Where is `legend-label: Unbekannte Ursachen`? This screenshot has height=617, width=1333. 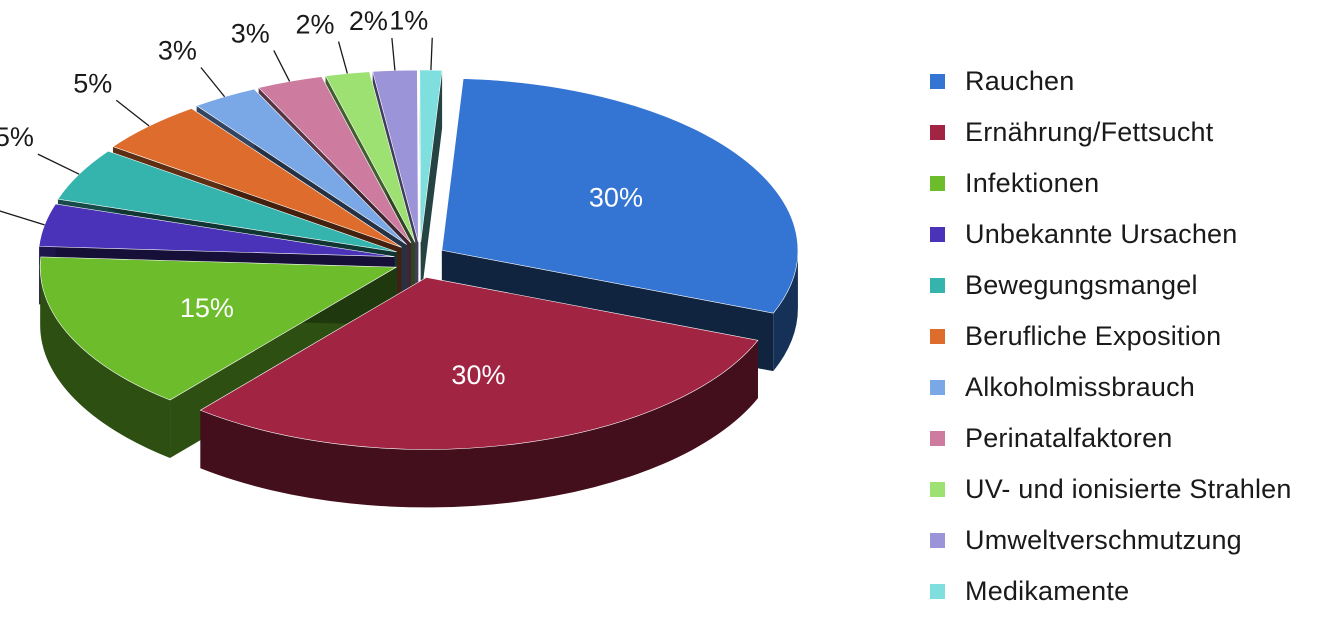
legend-label: Unbekannte Ursachen is located at coordinates (1101, 234).